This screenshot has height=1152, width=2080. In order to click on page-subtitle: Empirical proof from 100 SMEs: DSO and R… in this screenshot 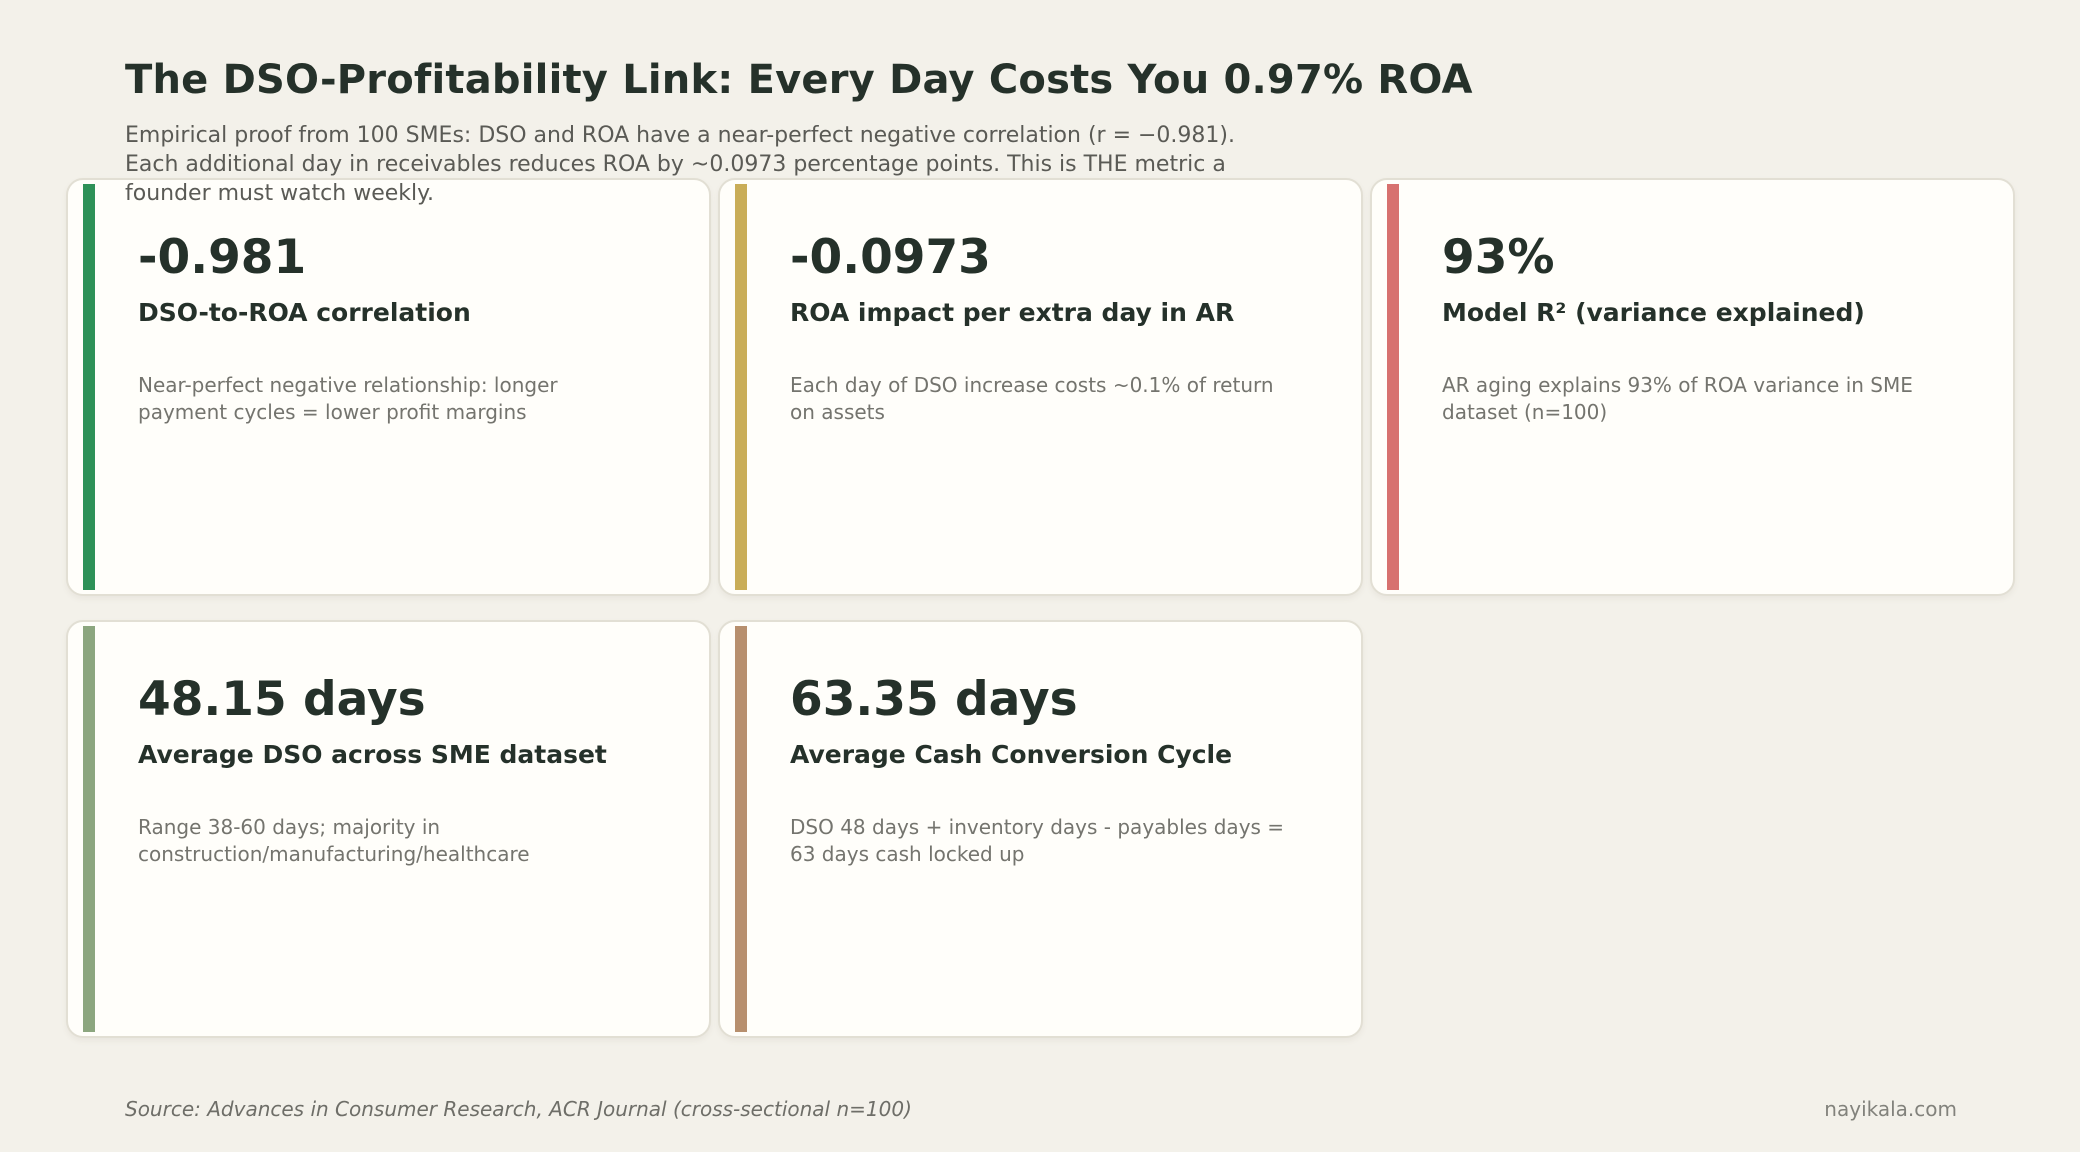, I will do `click(680, 164)`.